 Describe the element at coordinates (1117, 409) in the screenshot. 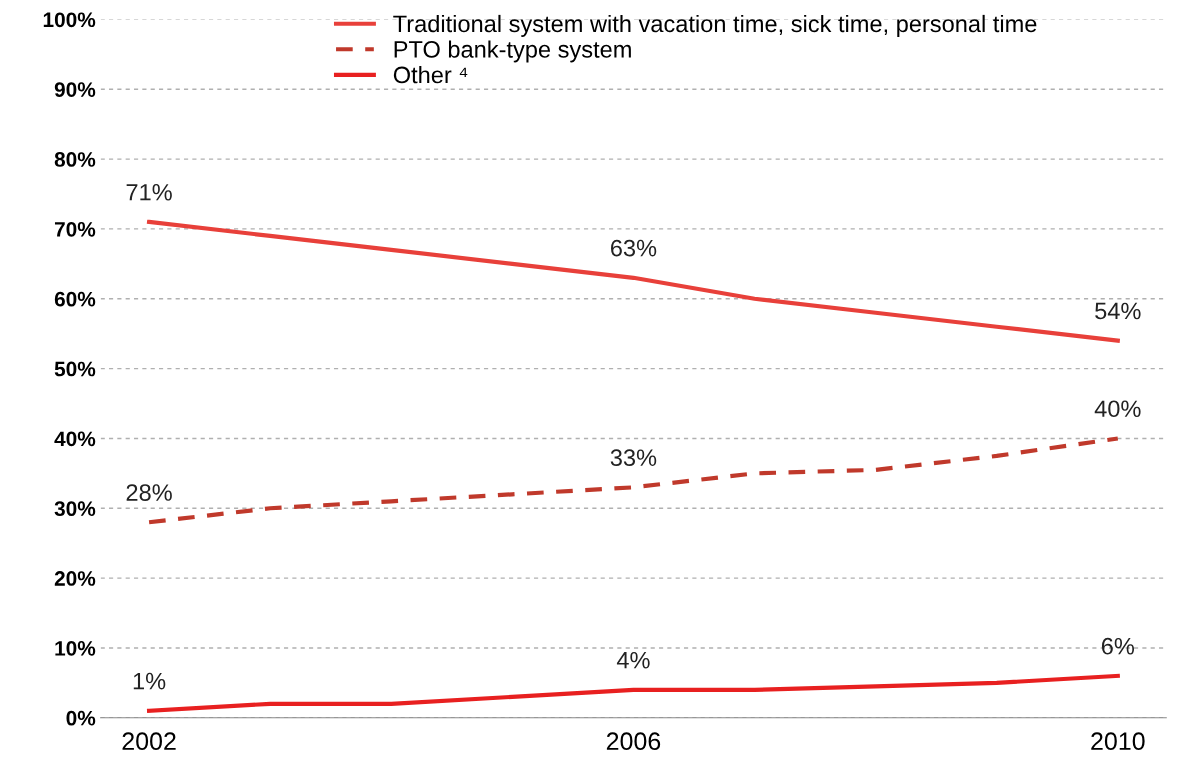

I see `data-label: 40%` at that location.